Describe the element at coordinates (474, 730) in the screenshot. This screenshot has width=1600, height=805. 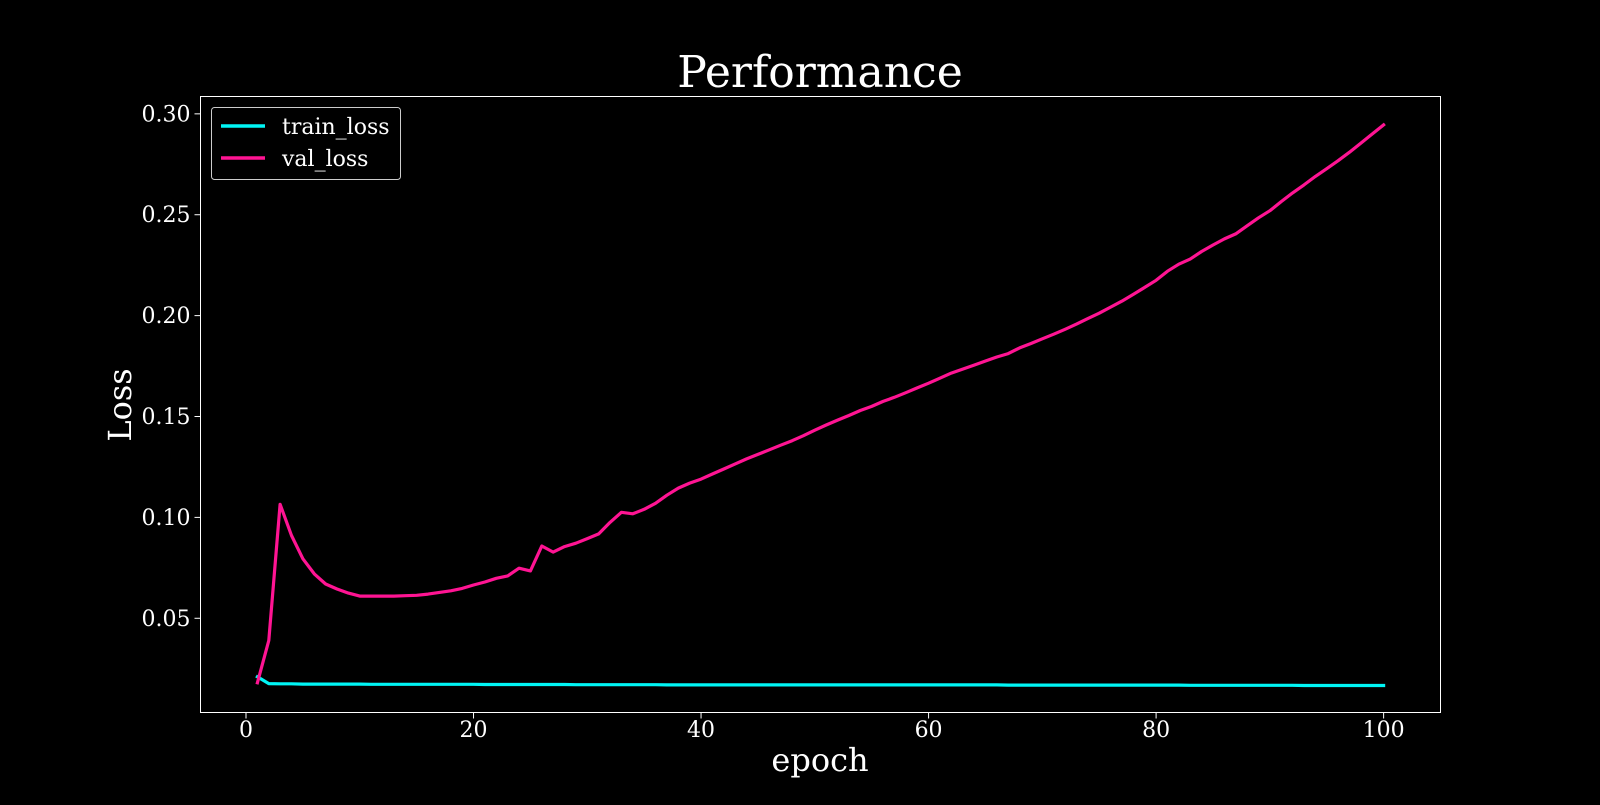
I see `x-tick-label: 20` at that location.